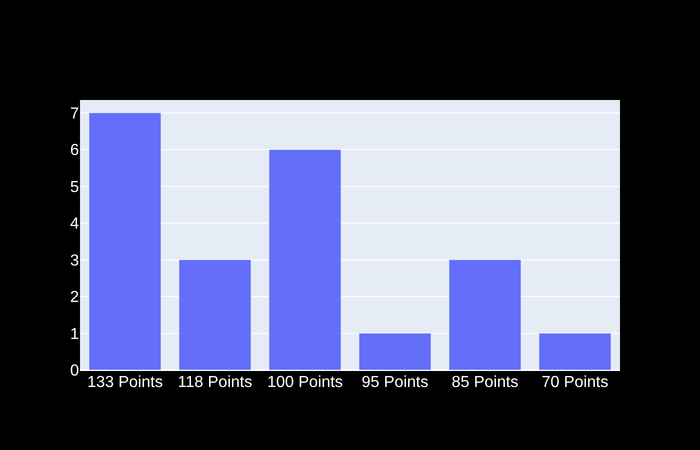  What do you see at coordinates (305, 382) in the screenshot?
I see `x-tick-label: 100 Points` at bounding box center [305, 382].